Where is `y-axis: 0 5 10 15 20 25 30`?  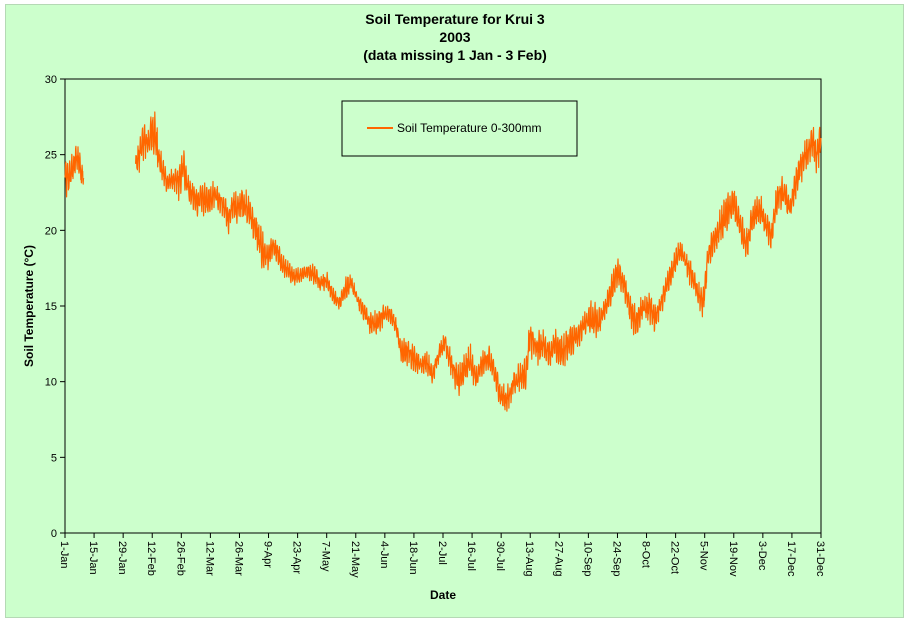 y-axis: 0 5 10 15 20 25 30 is located at coordinates (55, 307).